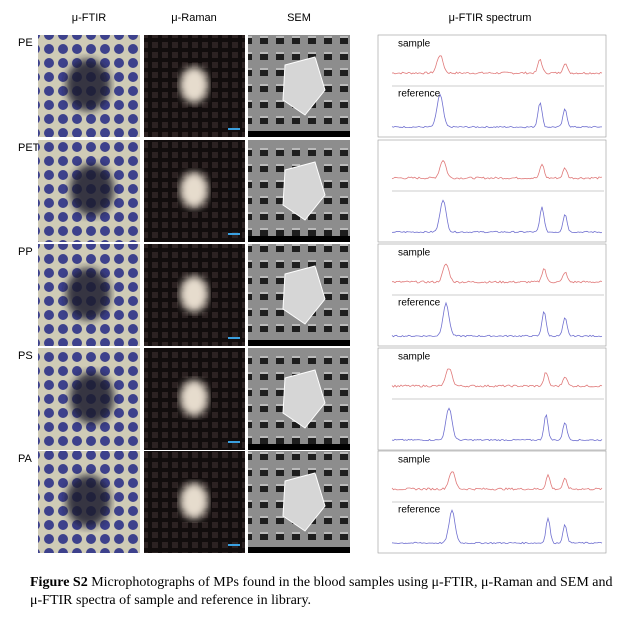 This screenshot has width=640, height=619. Describe the element at coordinates (25, 43) in the screenshot. I see `row-label: PE` at that location.